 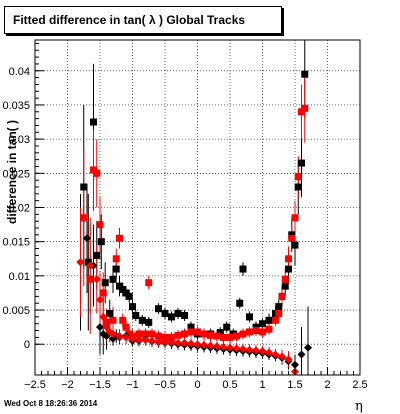 What do you see at coordinates (262, 385) in the screenshot?
I see `x-tick-label: 1` at bounding box center [262, 385].